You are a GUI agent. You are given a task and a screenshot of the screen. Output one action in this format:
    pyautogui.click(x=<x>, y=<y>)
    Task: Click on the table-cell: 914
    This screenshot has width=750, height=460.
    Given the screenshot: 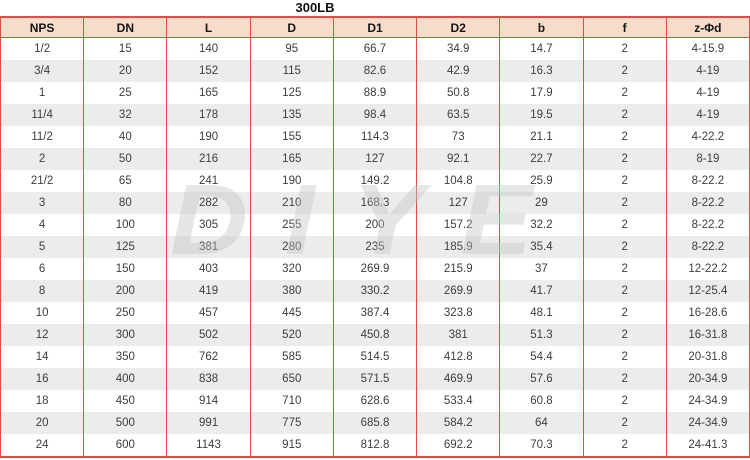 What is the action you would take?
    pyautogui.click(x=208, y=401)
    